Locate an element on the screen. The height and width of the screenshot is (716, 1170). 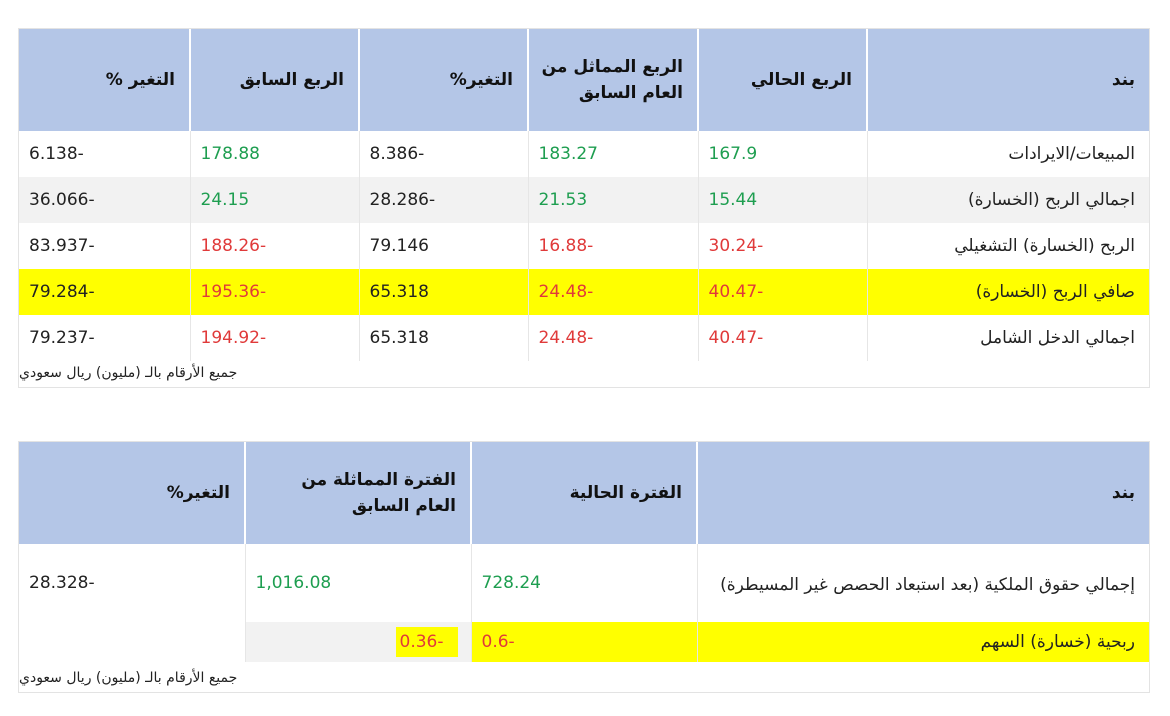
cell-current: 167.9 is located at coordinates (782, 154).